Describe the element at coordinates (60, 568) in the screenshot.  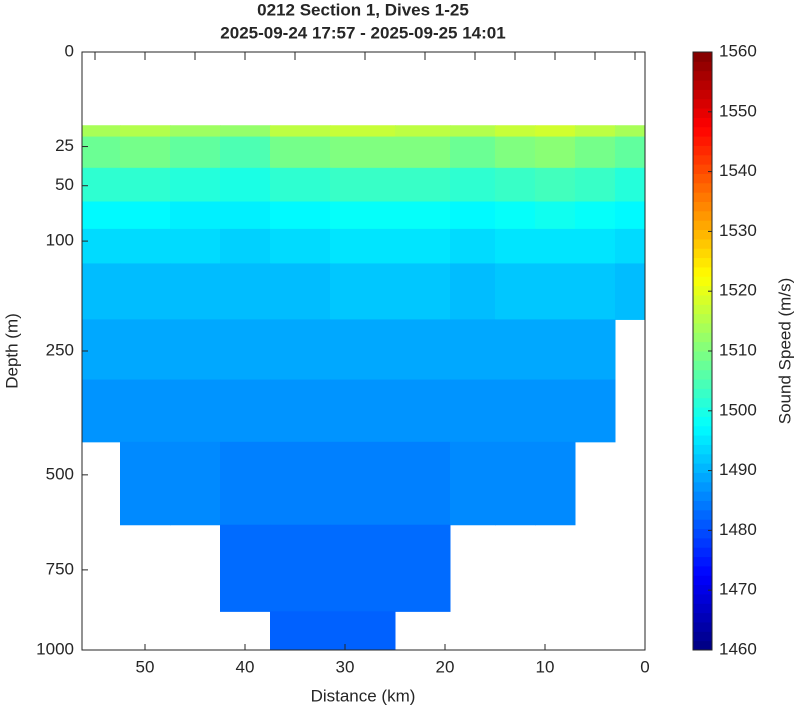
I see `y-tick-label: 750` at that location.